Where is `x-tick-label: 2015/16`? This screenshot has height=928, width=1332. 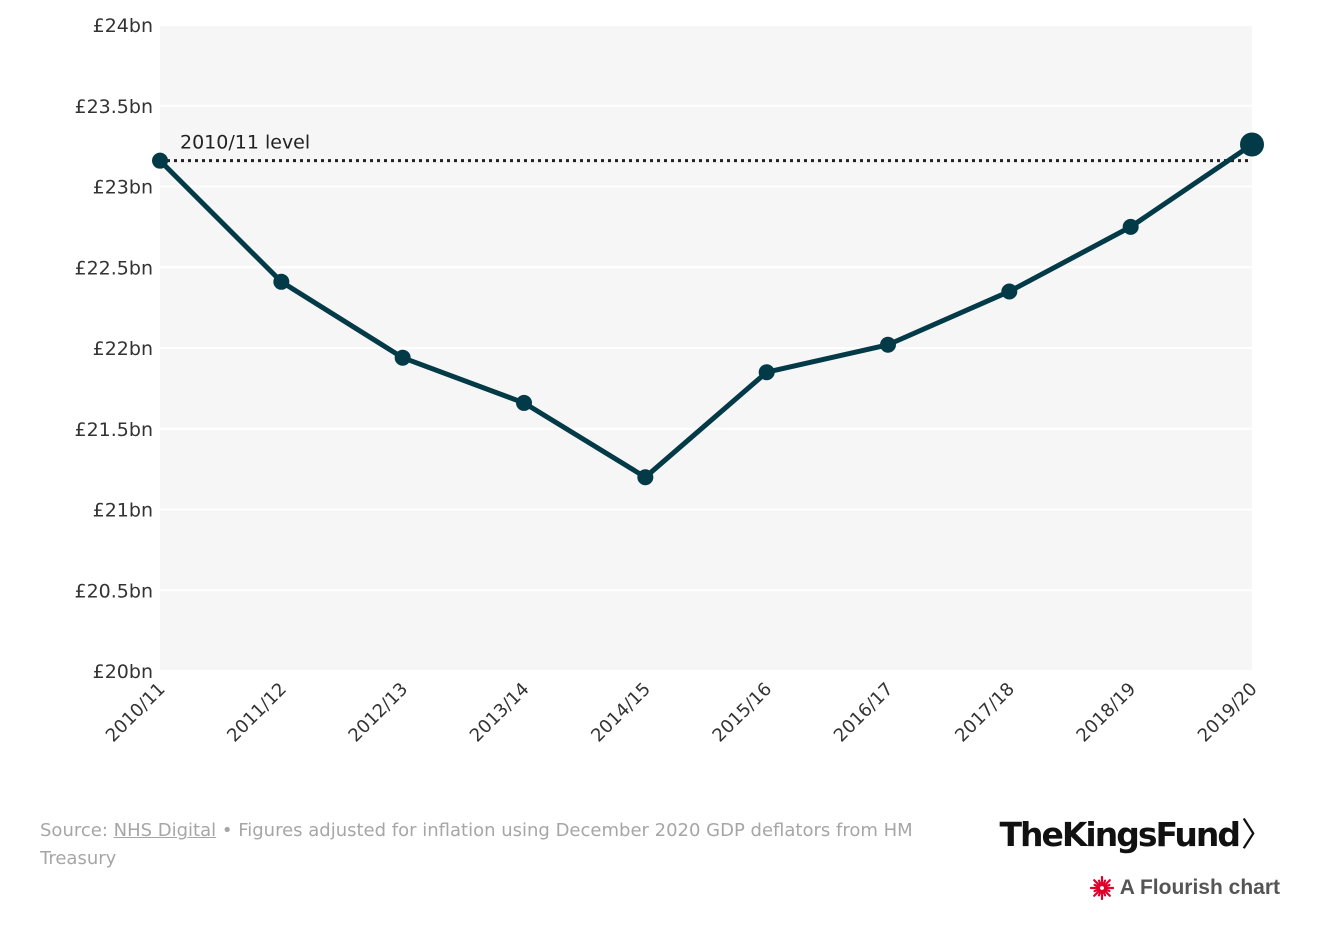
x-tick-label: 2015/16 is located at coordinates (742, 713).